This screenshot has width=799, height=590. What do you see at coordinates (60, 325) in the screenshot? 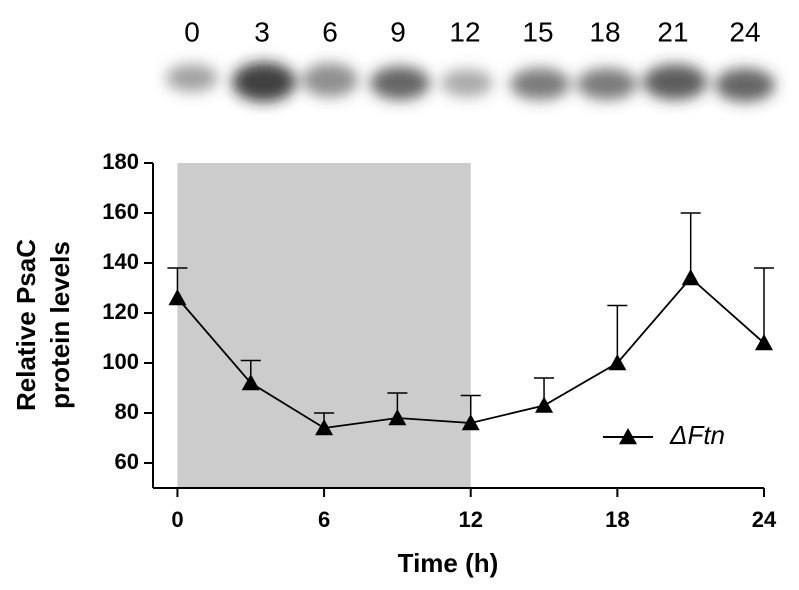
I see `y-axis-label: protein levels` at bounding box center [60, 325].